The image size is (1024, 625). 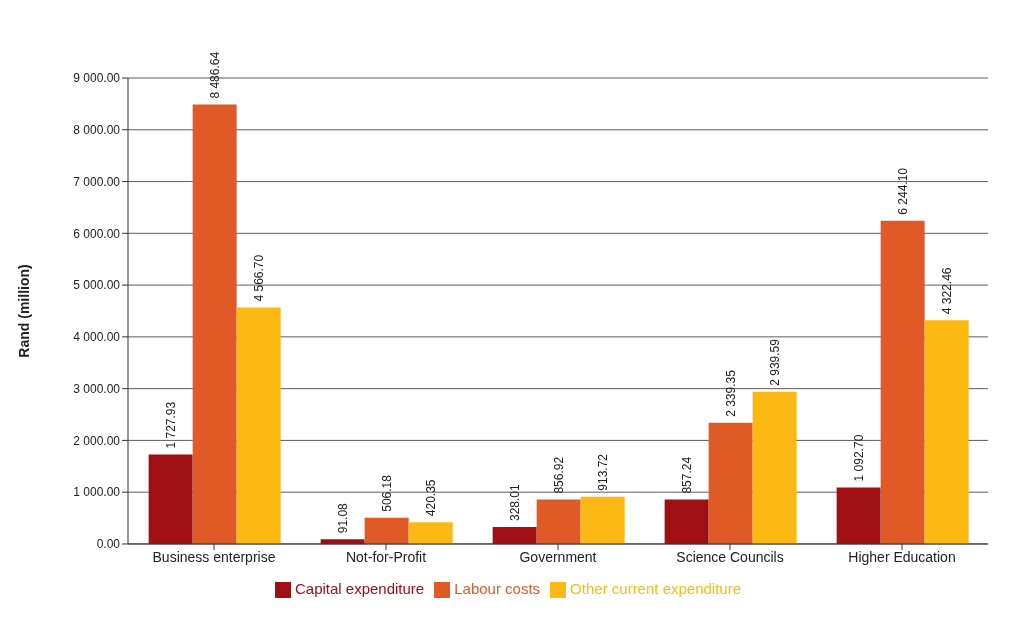 I want to click on data-label: 856.92, so click(x=558, y=475).